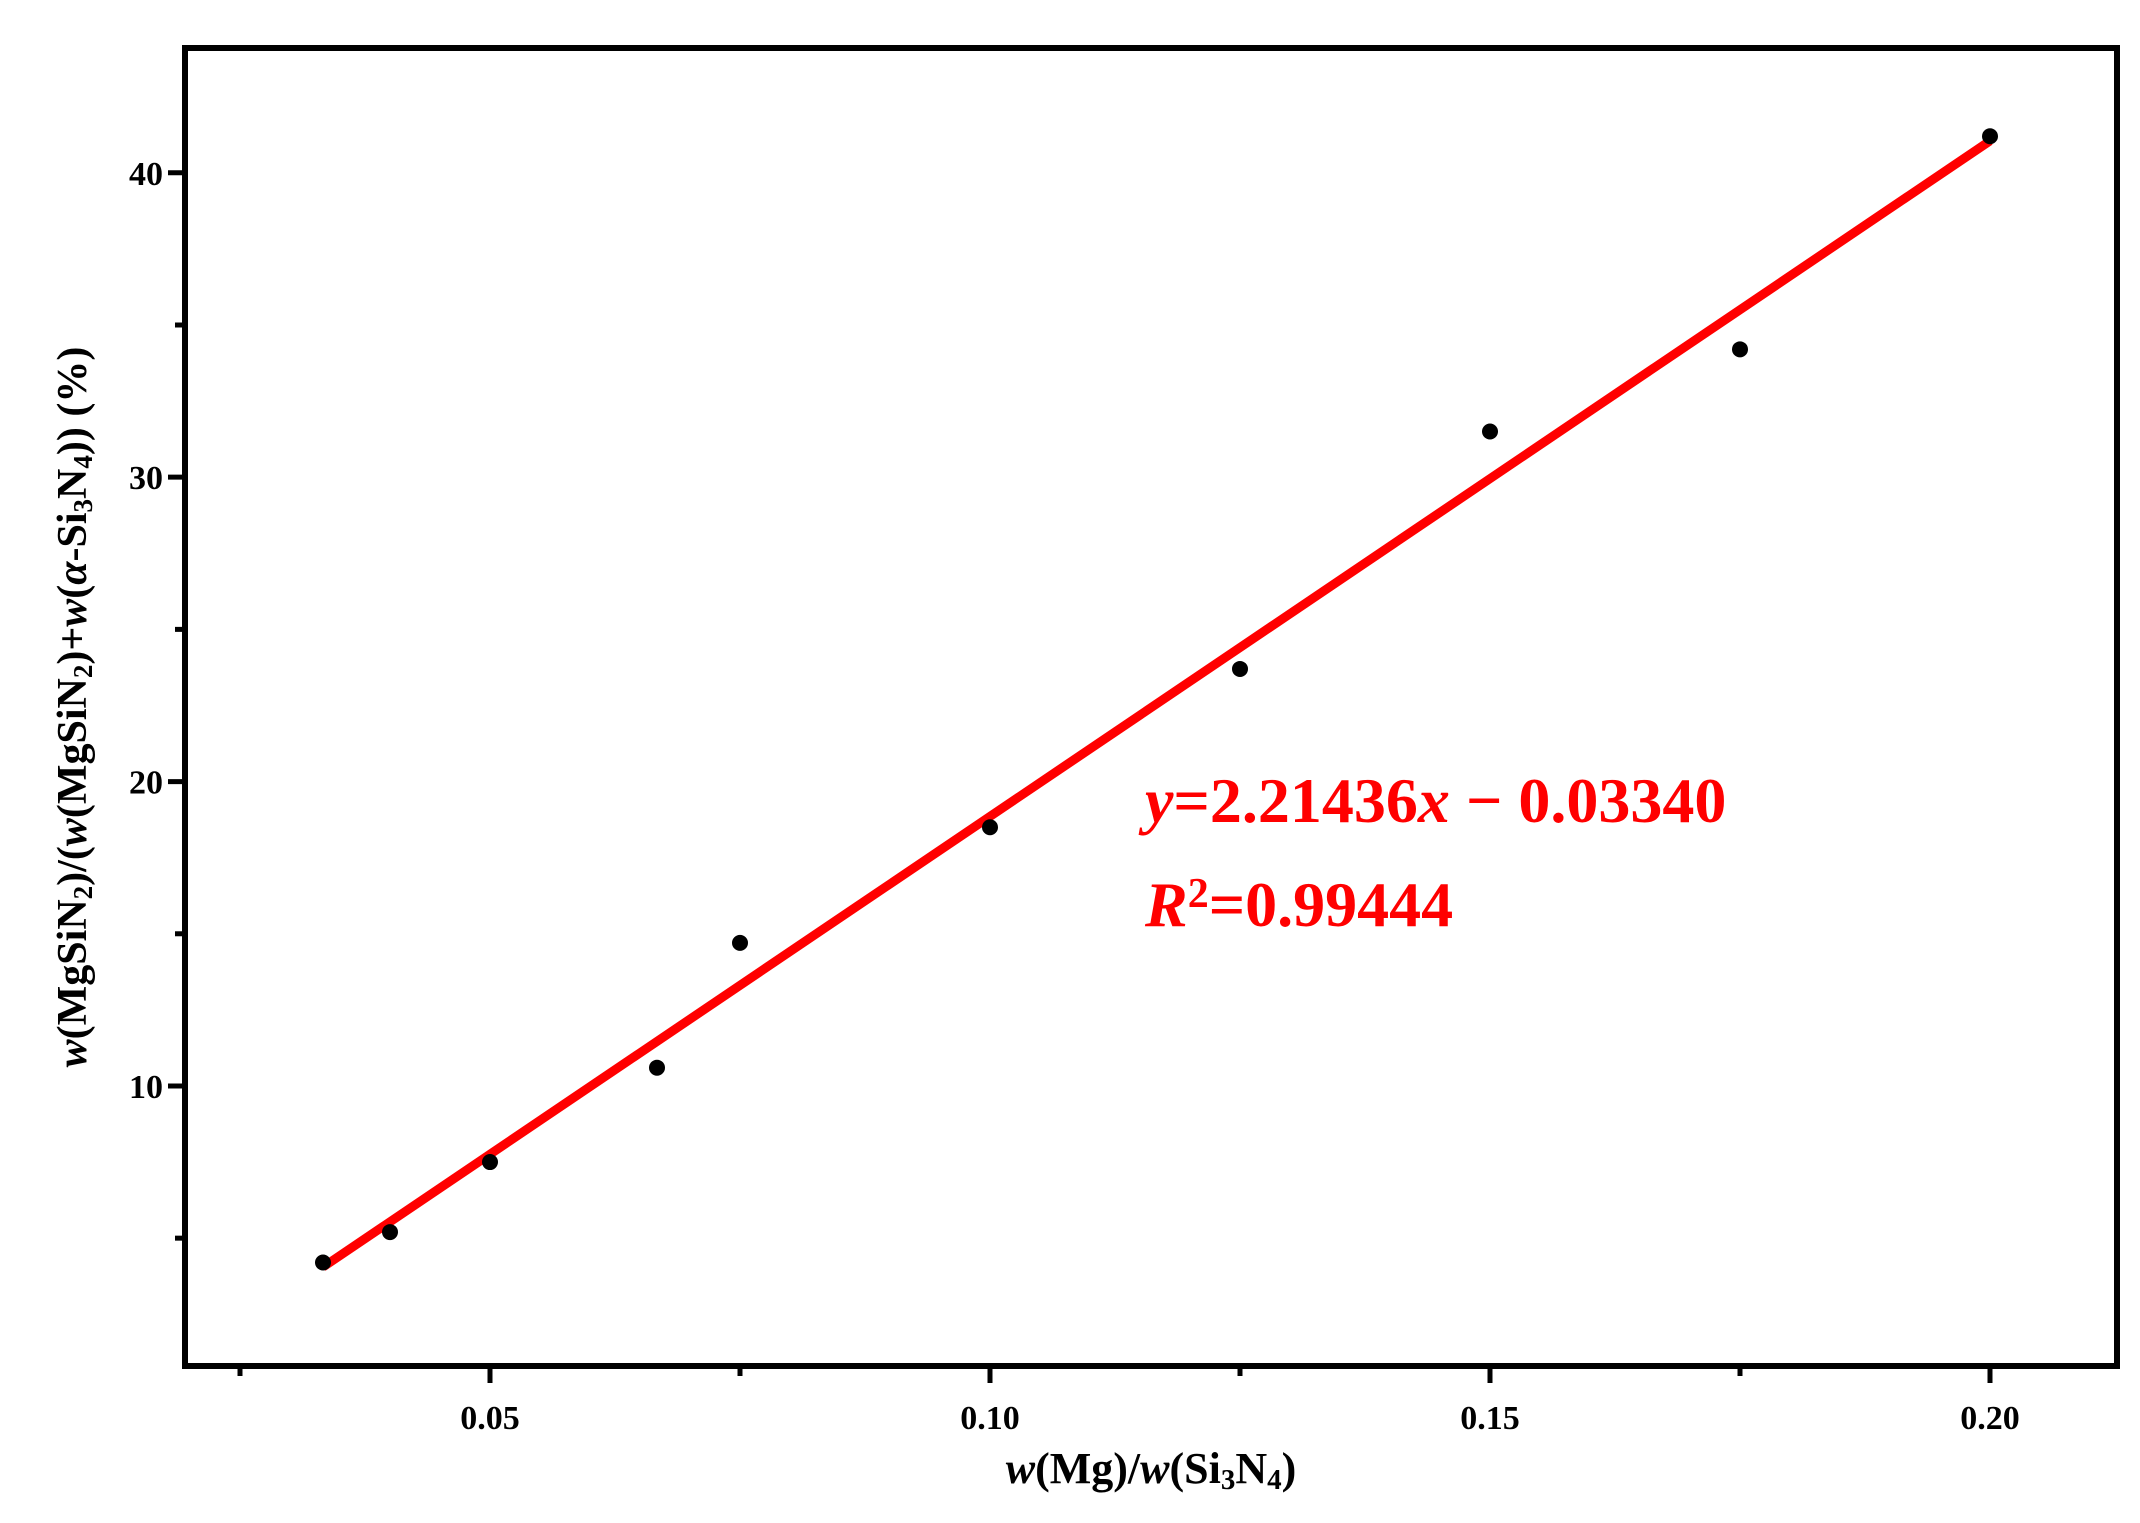 The height and width of the screenshot is (1523, 2140). Describe the element at coordinates (146, 1087) in the screenshot. I see `y-tick-label: 10` at that location.